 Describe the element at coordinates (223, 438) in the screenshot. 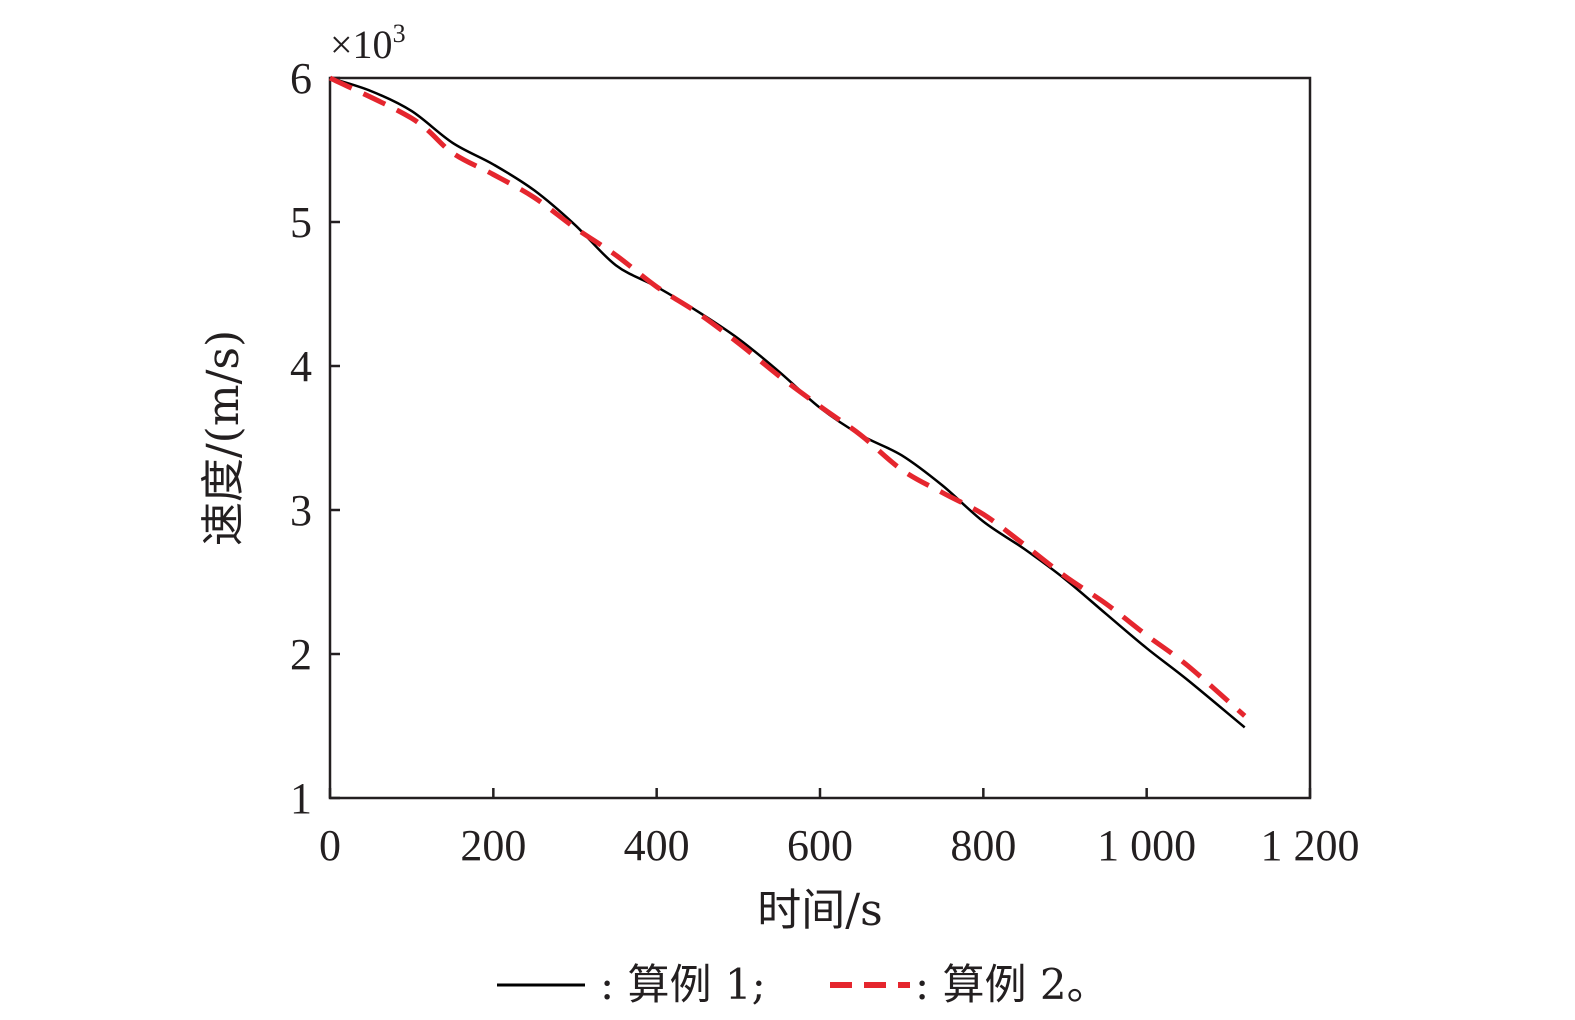

I see `y-axis-label: 速度/(m/s)` at that location.